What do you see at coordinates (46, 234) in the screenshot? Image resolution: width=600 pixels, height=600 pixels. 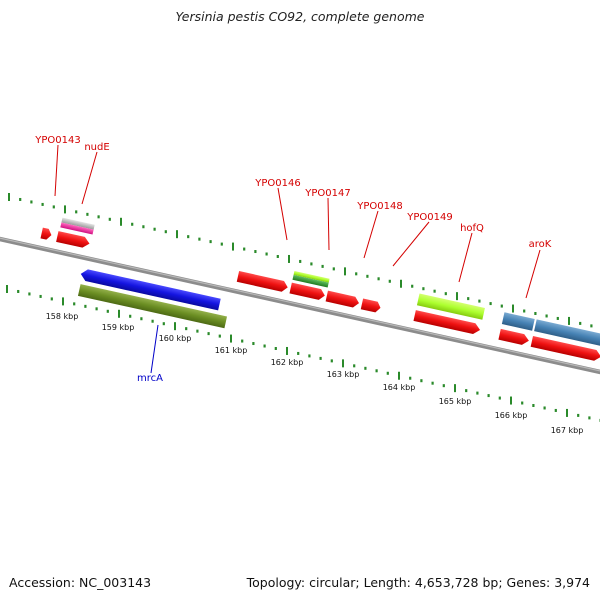 I see `feature-ypo0143-arrow` at bounding box center [46, 234].